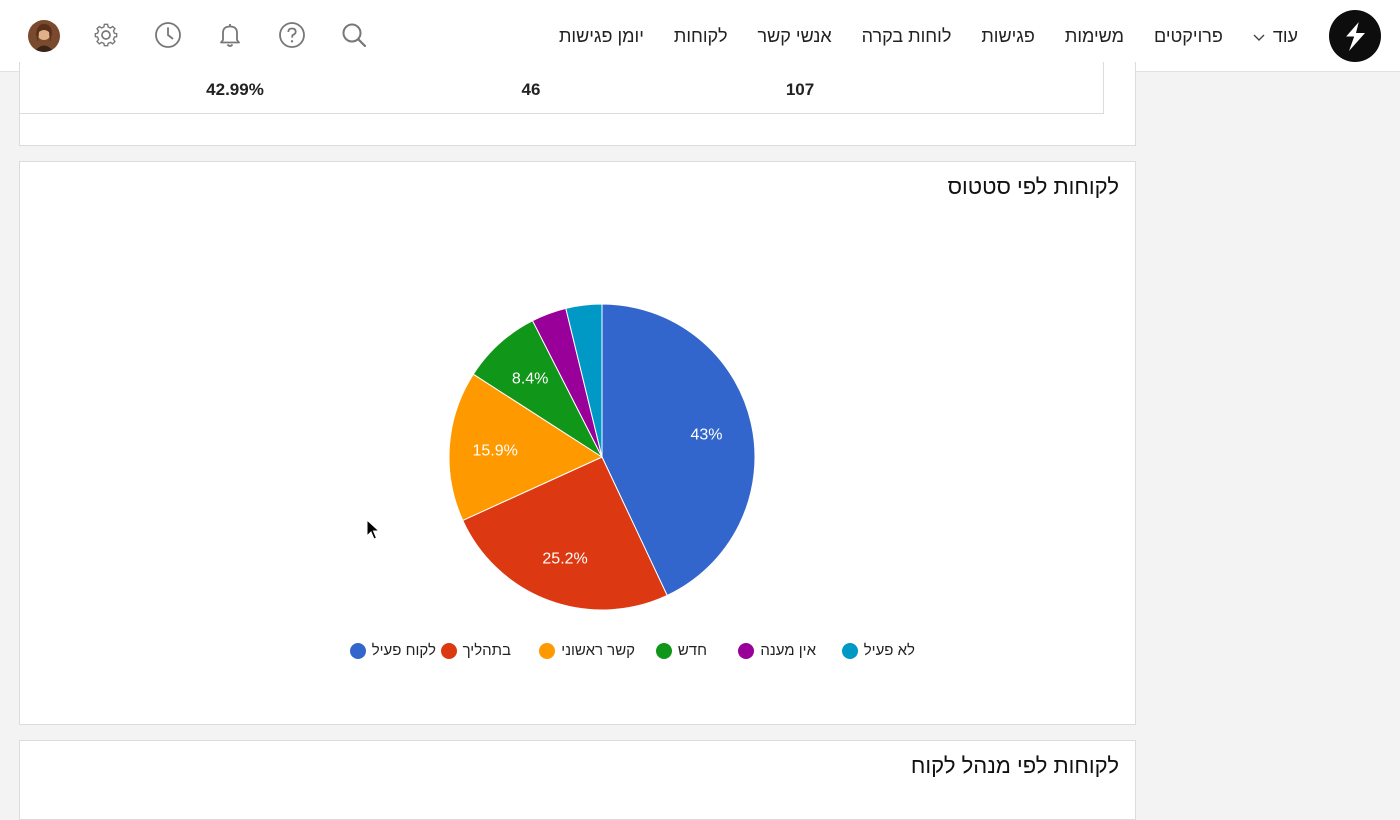 This screenshot has width=1400, height=820. What do you see at coordinates (486, 650) in the screenshot?
I see `legend-label: בתהליך` at bounding box center [486, 650].